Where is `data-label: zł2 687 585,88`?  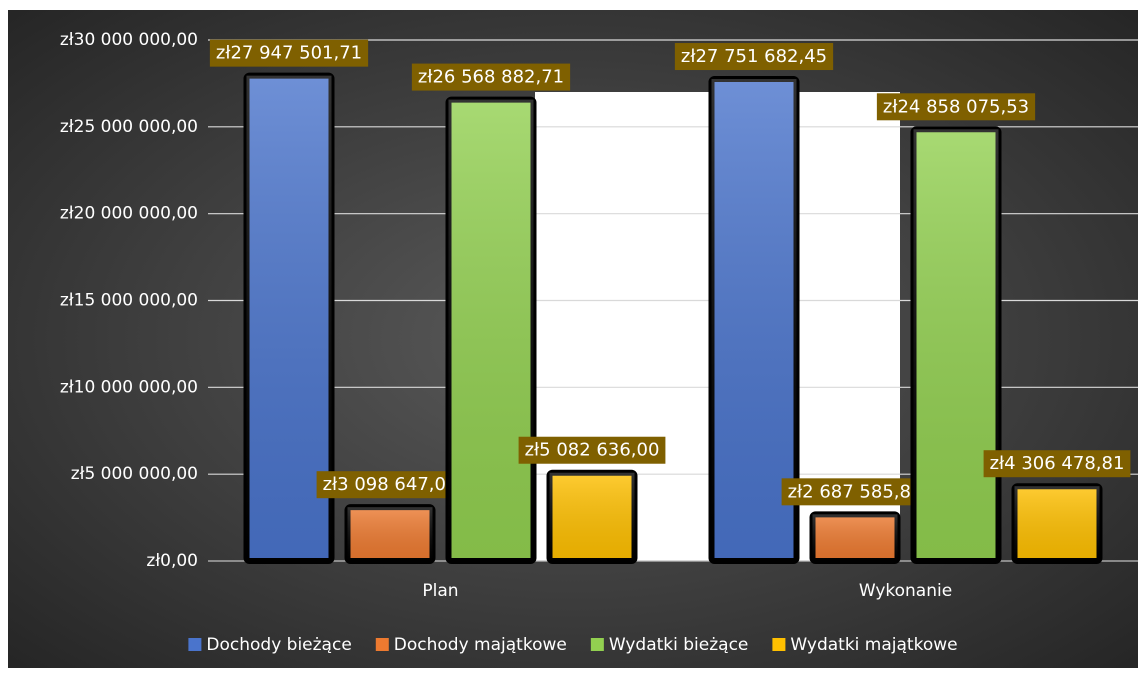
data-label: zł2 687 585,88 is located at coordinates (855, 491).